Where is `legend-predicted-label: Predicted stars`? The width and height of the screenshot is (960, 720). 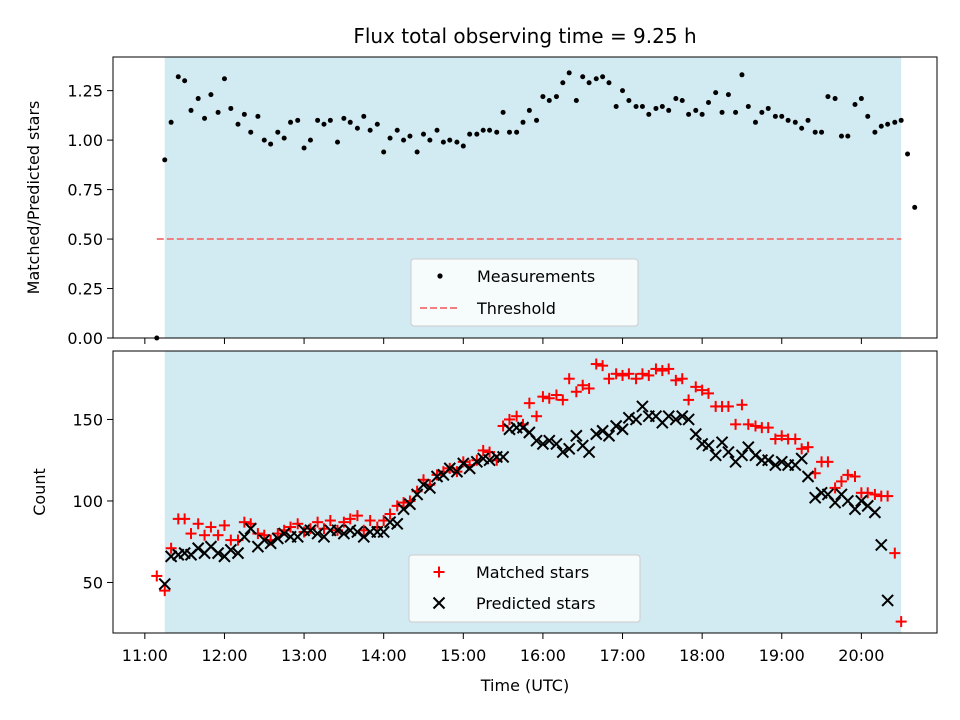 legend-predicted-label: Predicted stars is located at coordinates (536, 603).